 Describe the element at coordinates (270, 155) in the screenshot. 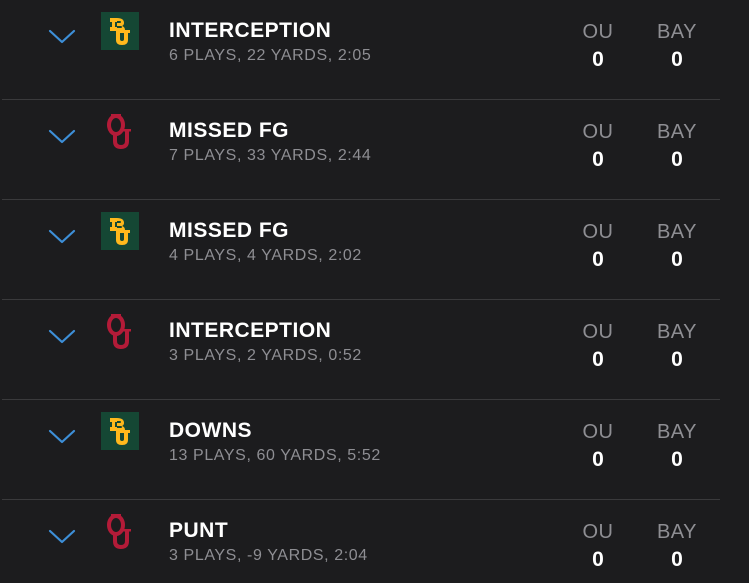

I see `drive-summary: 7 PLAYS, 33 YARDS, 2:44` at that location.